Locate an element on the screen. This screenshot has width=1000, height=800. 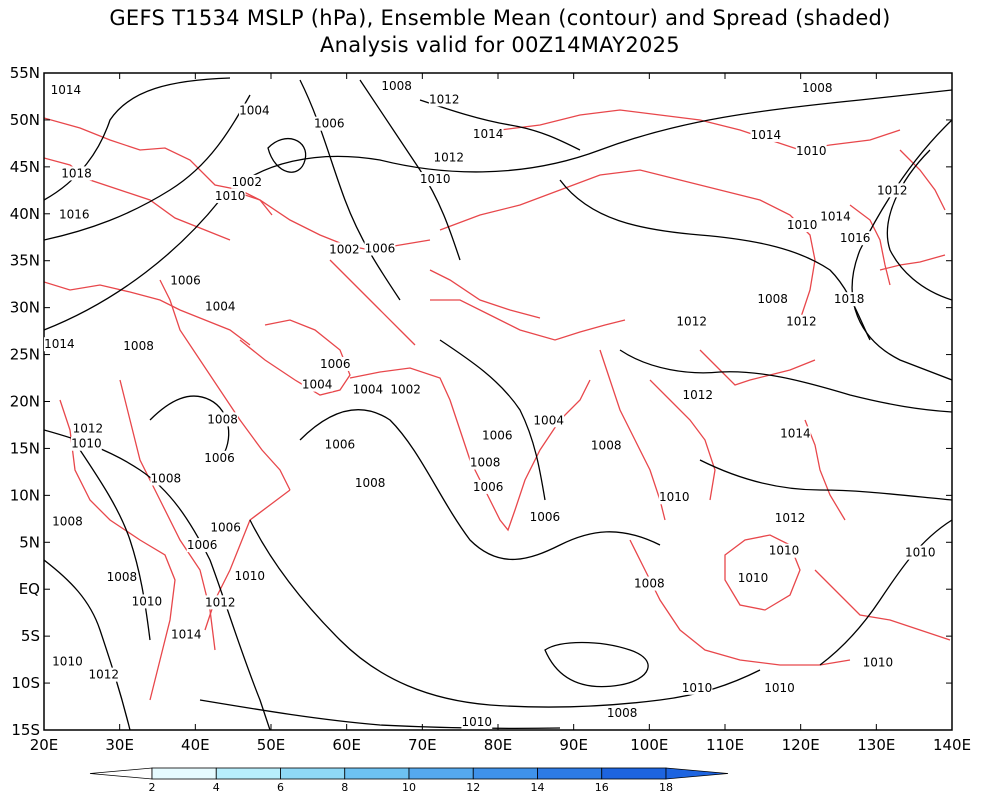
contour-label: 1016 is located at coordinates (855, 238).